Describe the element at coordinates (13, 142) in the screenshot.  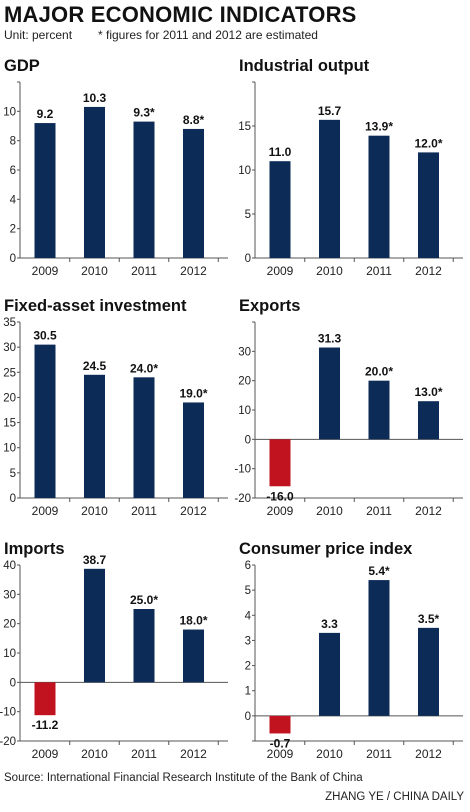
I see `y-tick-label: 8` at that location.